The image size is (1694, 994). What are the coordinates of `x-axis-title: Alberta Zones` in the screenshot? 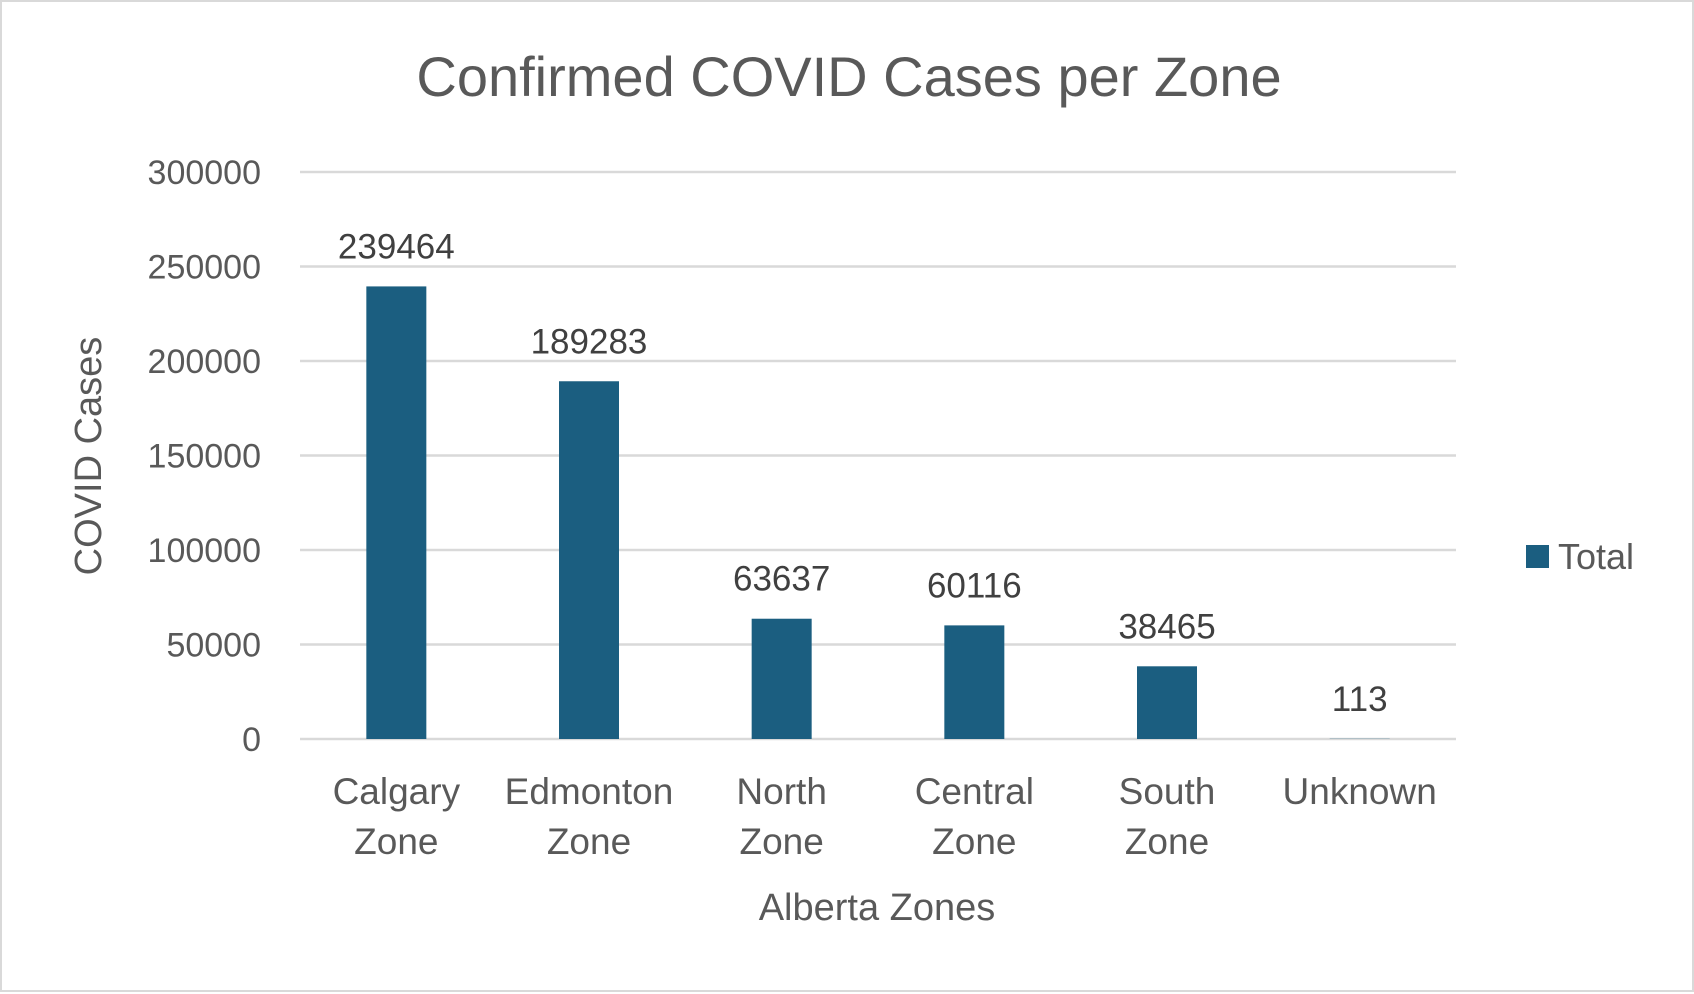 It's located at (877, 908).